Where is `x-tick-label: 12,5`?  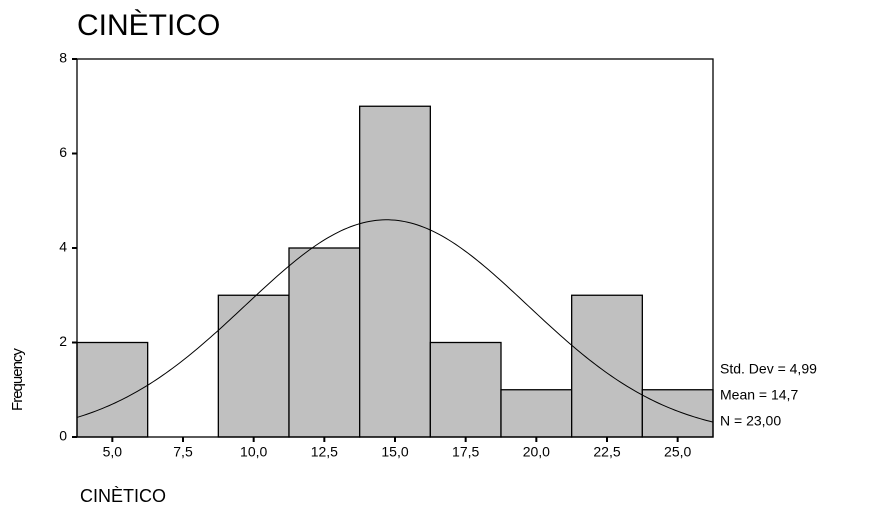
x-tick-label: 12,5 is located at coordinates (324, 452).